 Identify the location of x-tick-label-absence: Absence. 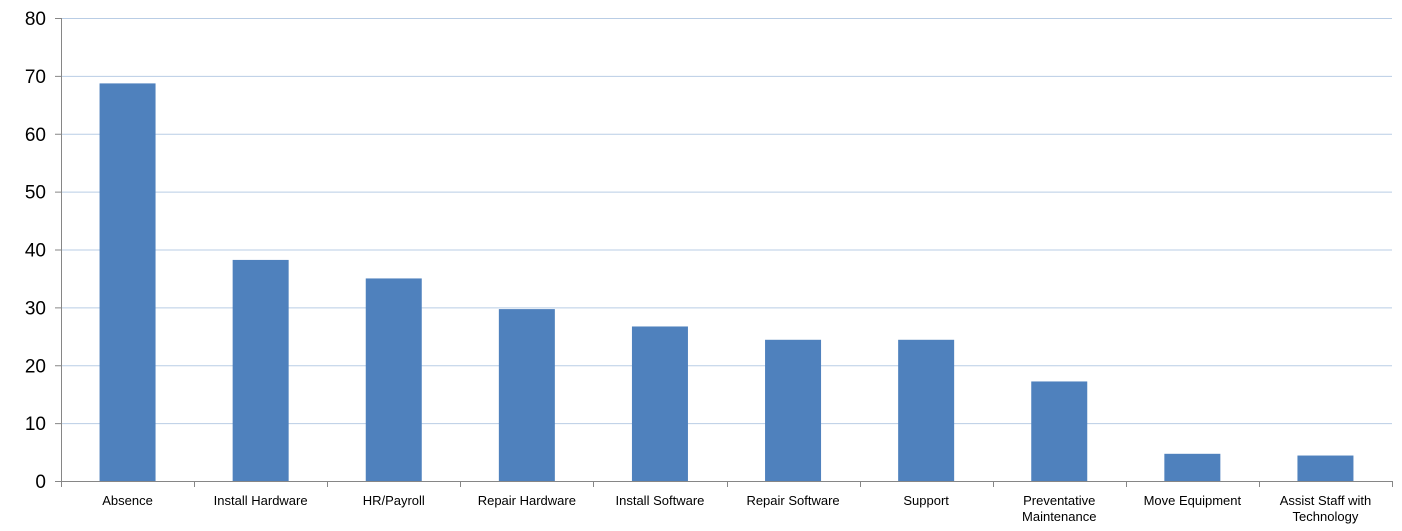
(127, 500).